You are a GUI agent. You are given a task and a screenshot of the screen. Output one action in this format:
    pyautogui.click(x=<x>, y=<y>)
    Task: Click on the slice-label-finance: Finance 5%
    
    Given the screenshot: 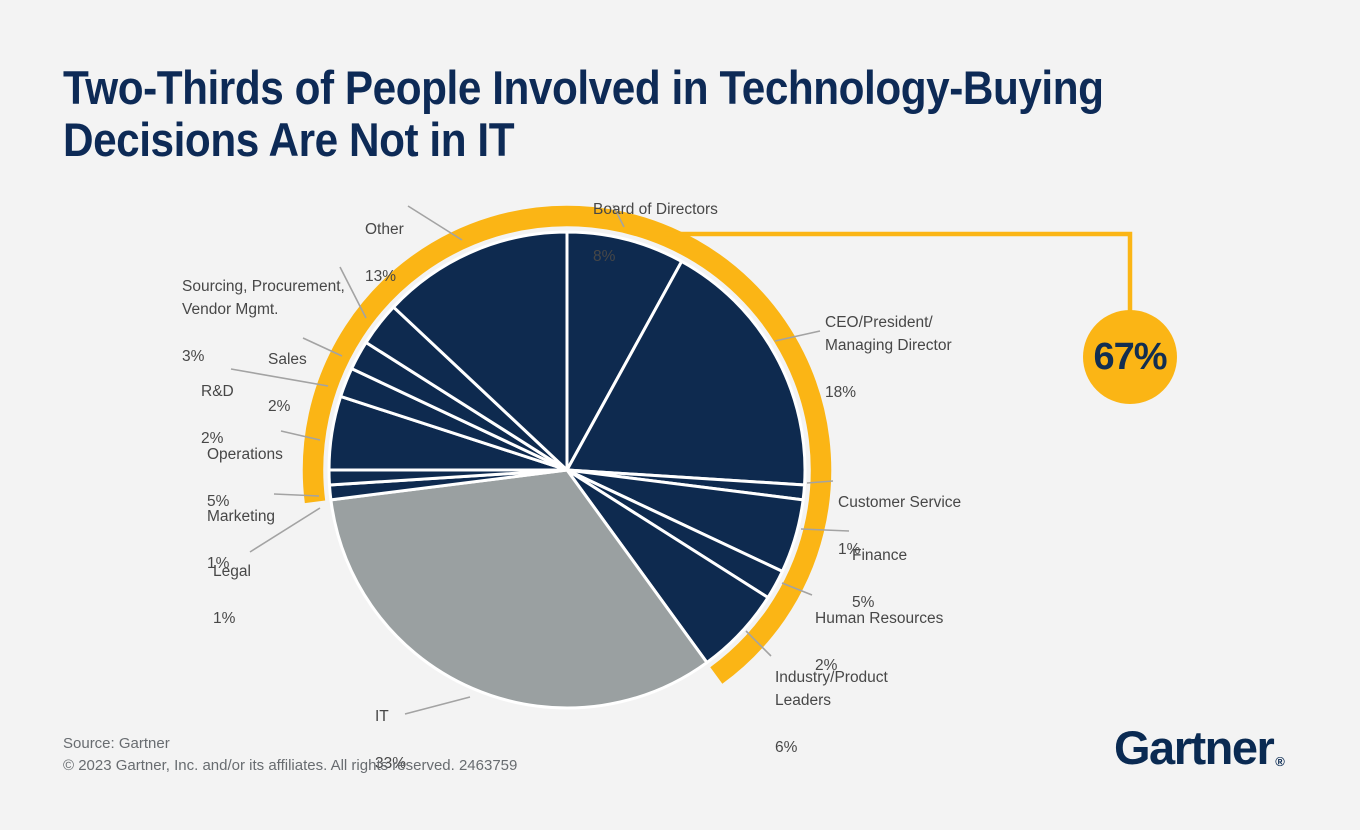 What is the action you would take?
    pyautogui.click(x=879, y=579)
    